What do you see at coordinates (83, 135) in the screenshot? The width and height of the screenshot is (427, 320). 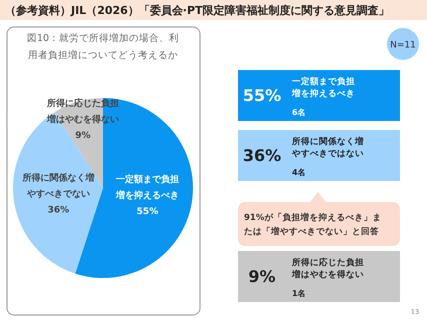 I see `data-label: 9%` at bounding box center [83, 135].